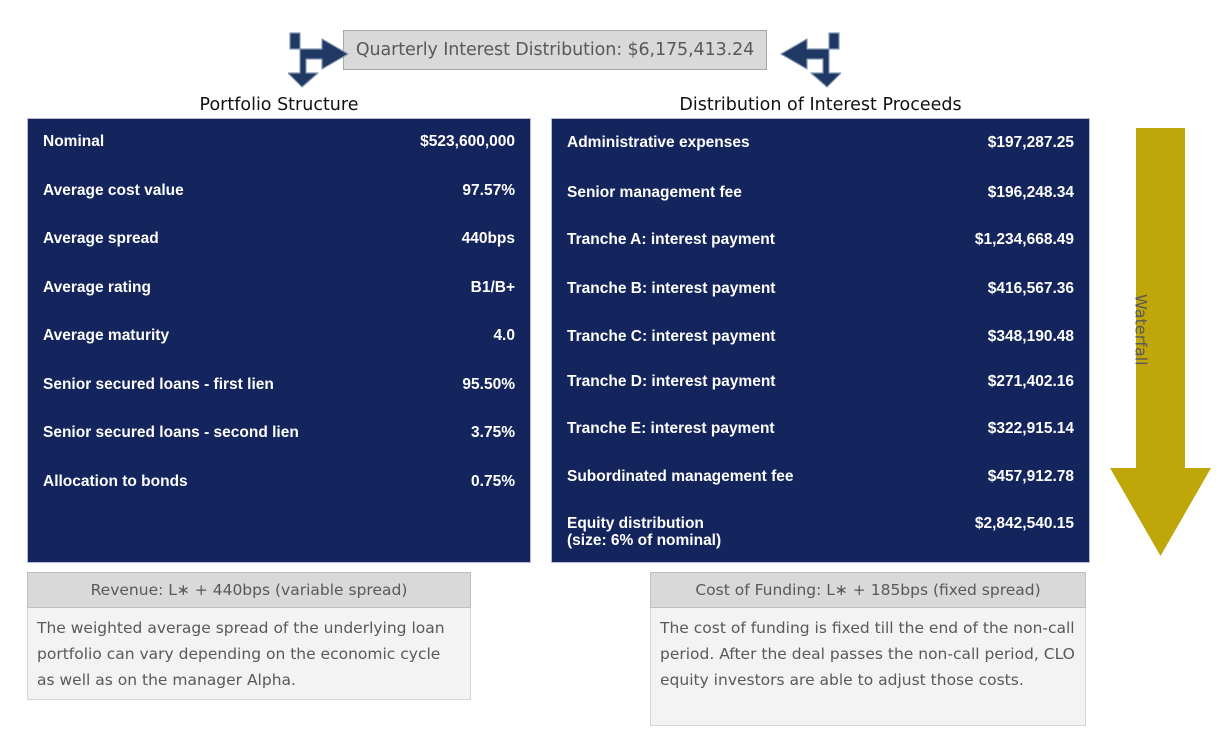 This screenshot has height=747, width=1219. I want to click on table-row: Senior management fee $196,248.34, so click(820, 192).